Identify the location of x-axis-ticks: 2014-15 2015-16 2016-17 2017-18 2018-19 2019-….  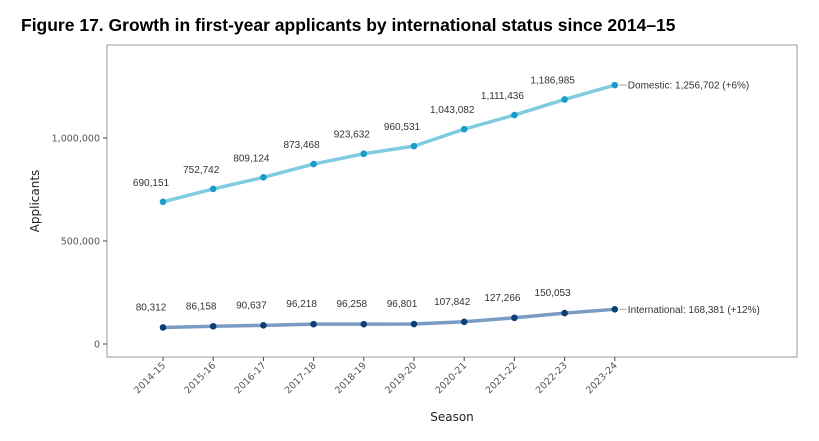
(376, 376).